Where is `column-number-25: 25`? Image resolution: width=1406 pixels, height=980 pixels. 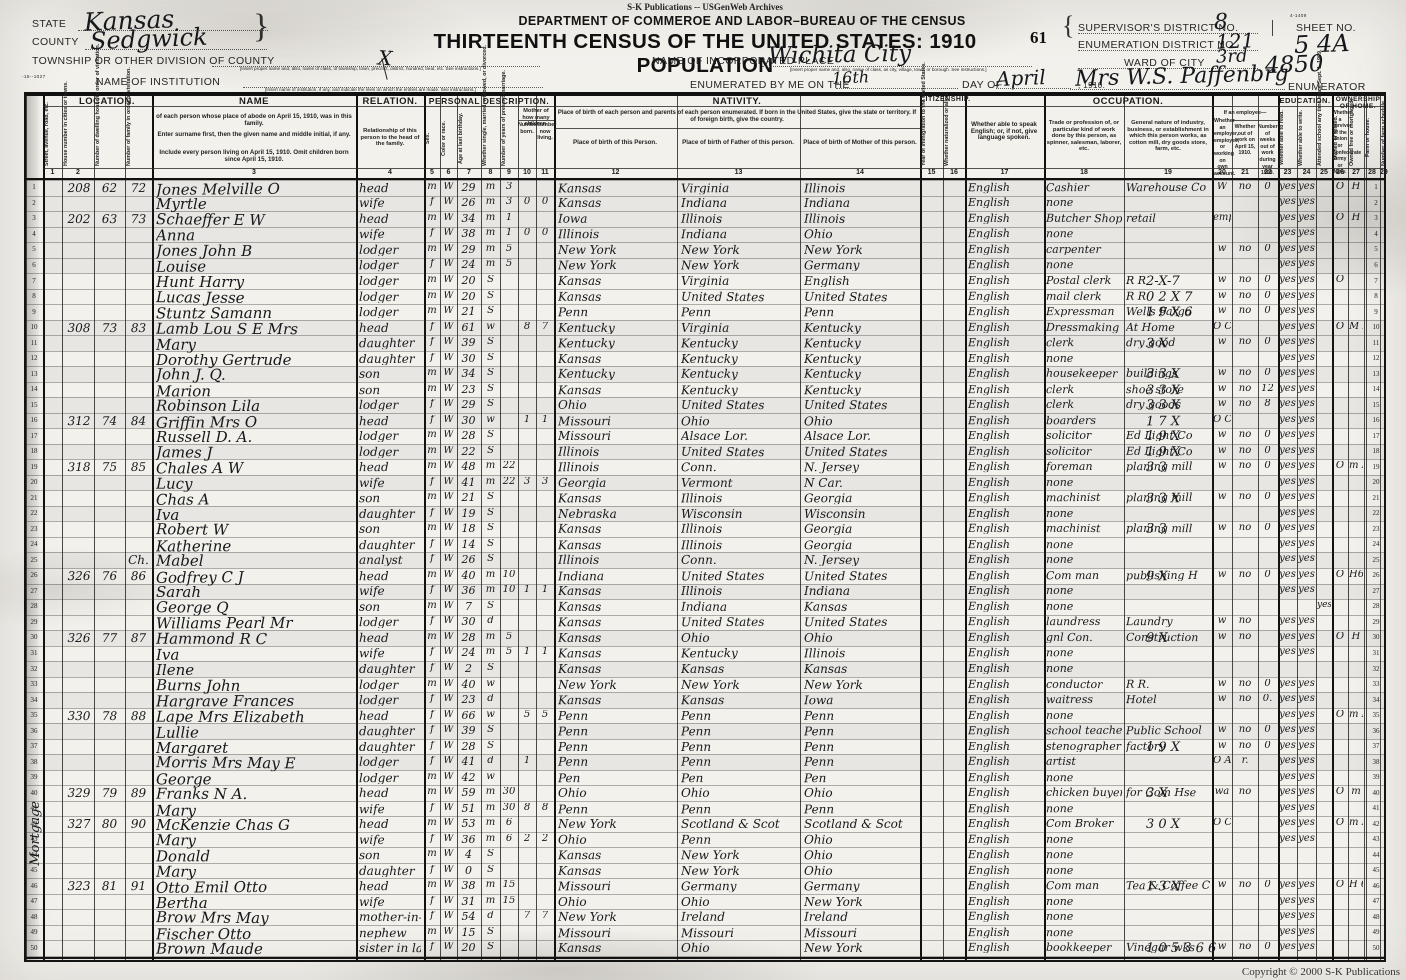
column-number-25: 25 is located at coordinates (1324, 172).